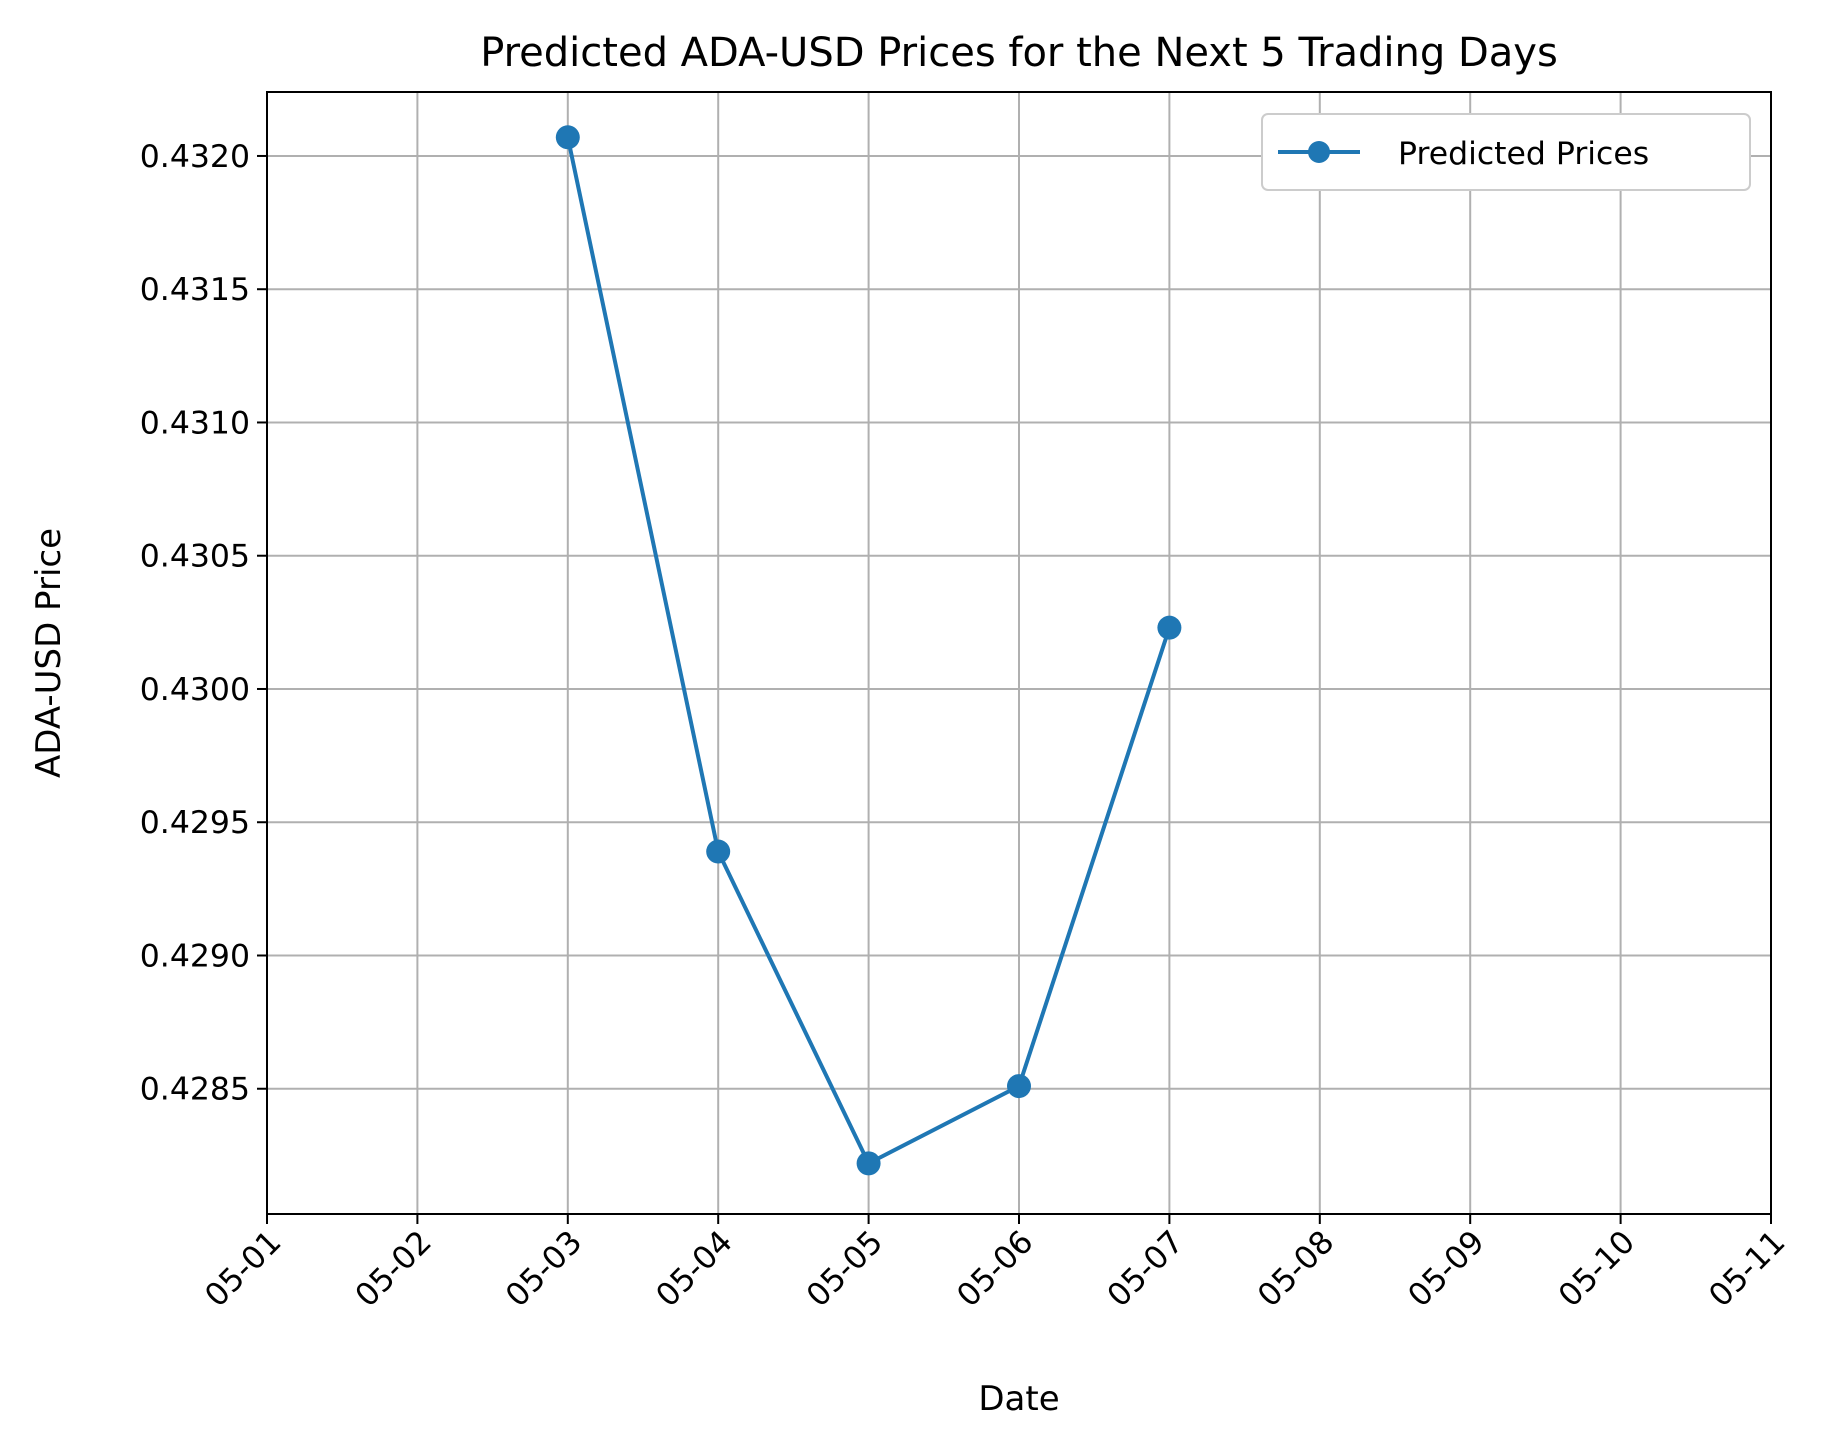 The height and width of the screenshot is (1434, 1839). What do you see at coordinates (1018, 1399) in the screenshot?
I see `x-axis-label: Date` at bounding box center [1018, 1399].